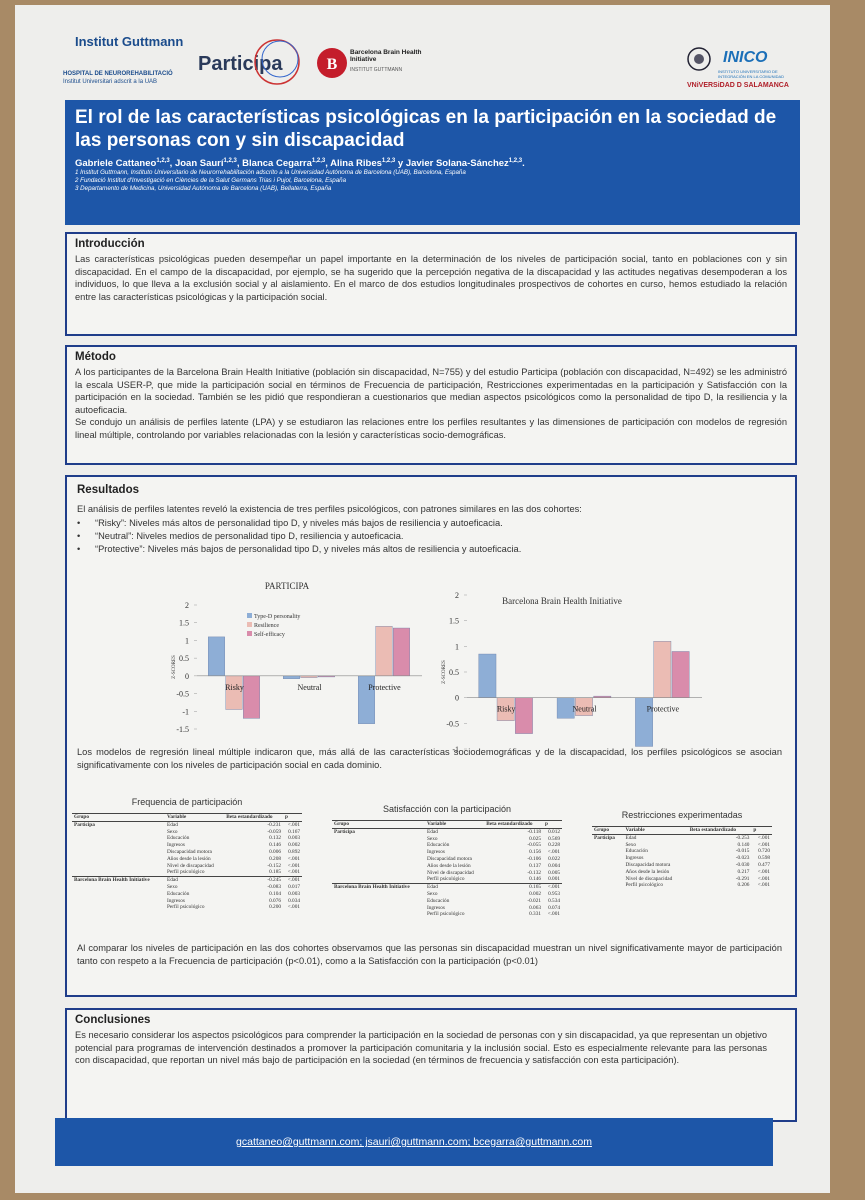  Describe the element at coordinates (187, 838) in the screenshot. I see `table-row: Educación 0.132 0.003` at that location.